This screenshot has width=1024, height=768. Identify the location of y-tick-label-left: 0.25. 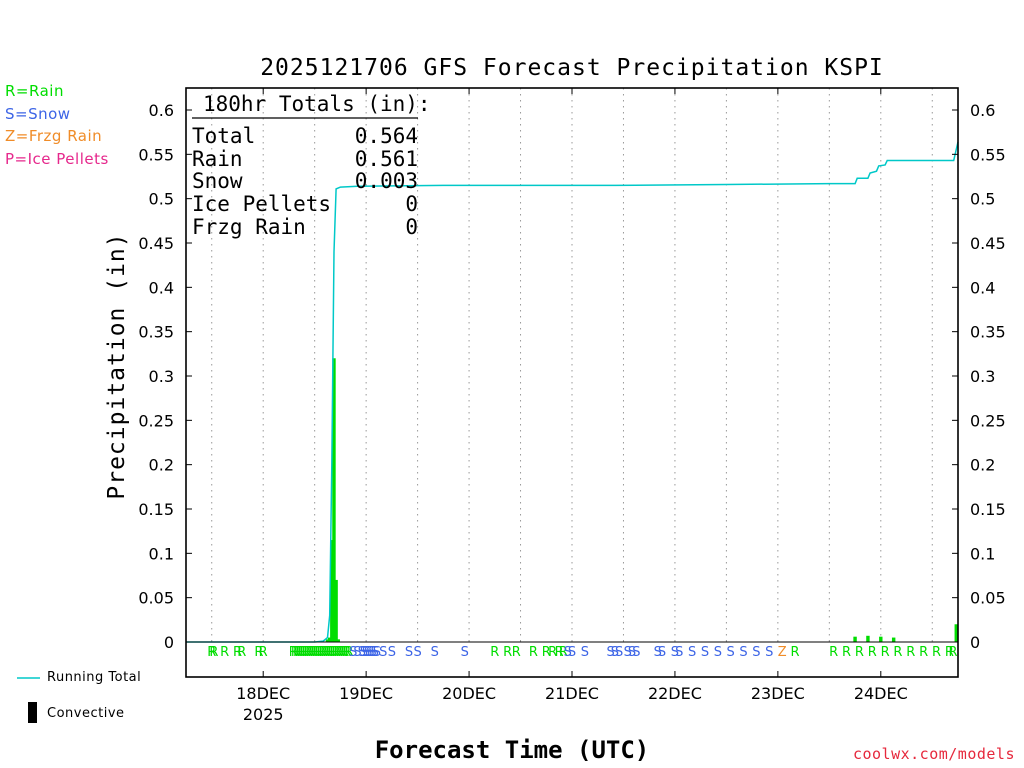
(156, 420).